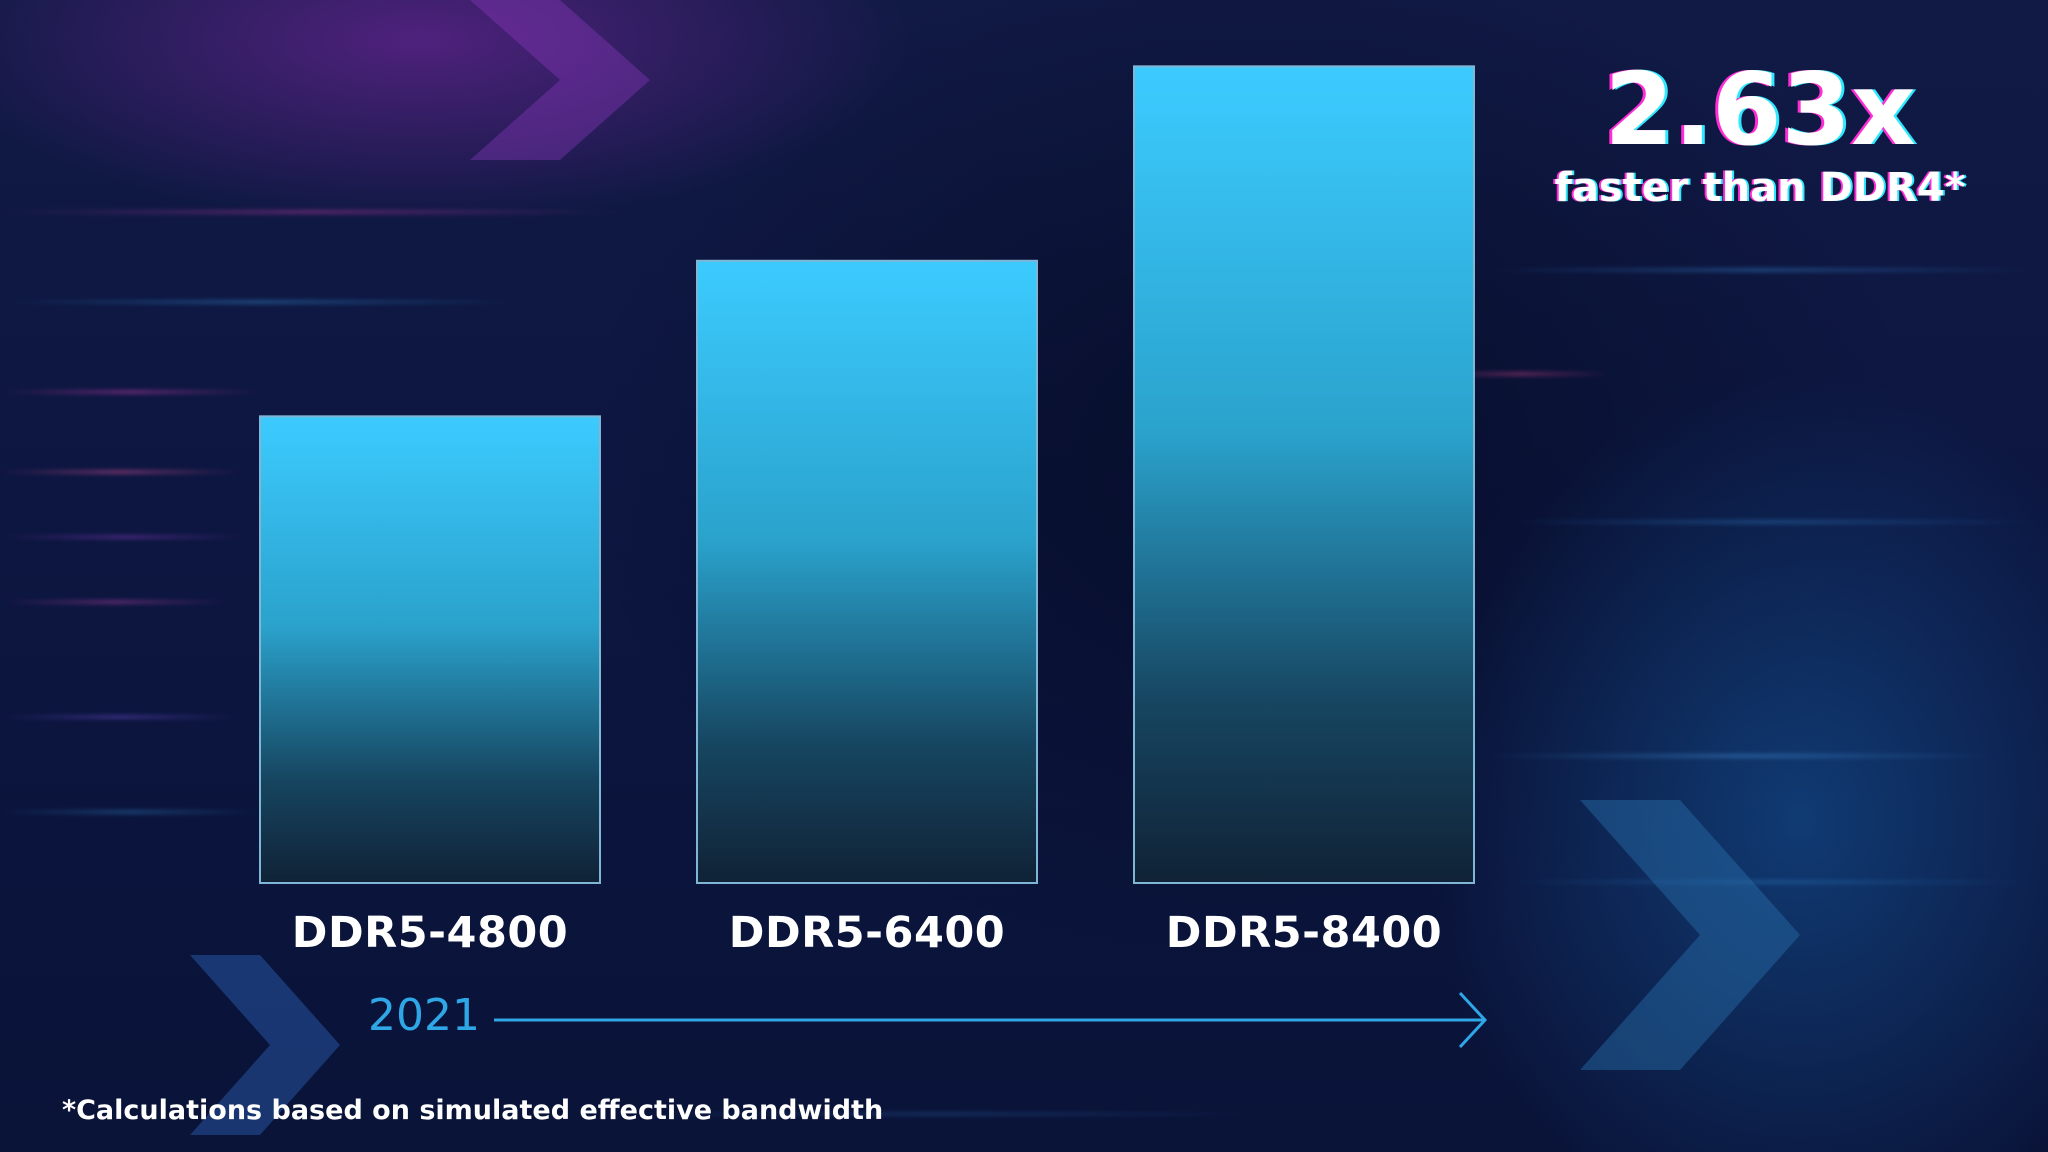 The image size is (2048, 1152). Describe the element at coordinates (1473, 1020) in the screenshot. I see `arrowhead-icon` at that location.